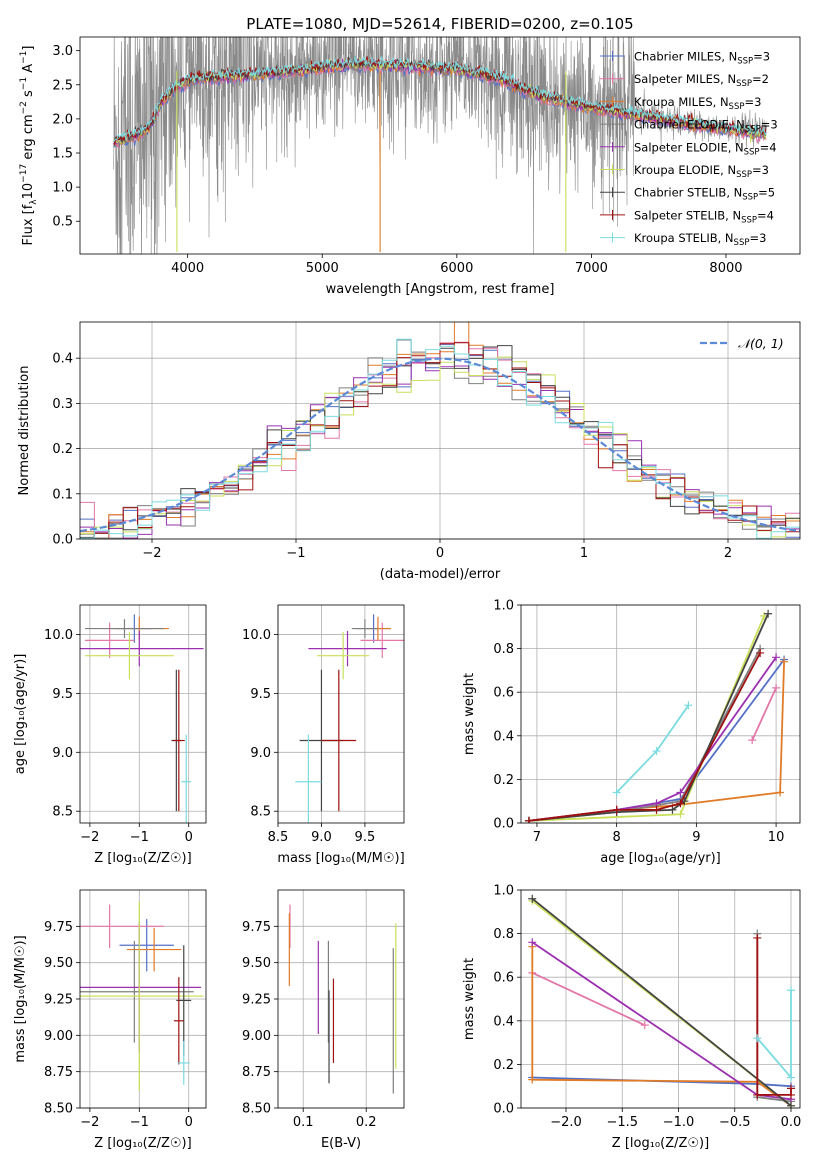 Image resolution: width=819 pixels, height=1170 pixels. Describe the element at coordinates (503, 1109) in the screenshot. I see `weight_vs_Z-ytick-label: 0.0` at that location.